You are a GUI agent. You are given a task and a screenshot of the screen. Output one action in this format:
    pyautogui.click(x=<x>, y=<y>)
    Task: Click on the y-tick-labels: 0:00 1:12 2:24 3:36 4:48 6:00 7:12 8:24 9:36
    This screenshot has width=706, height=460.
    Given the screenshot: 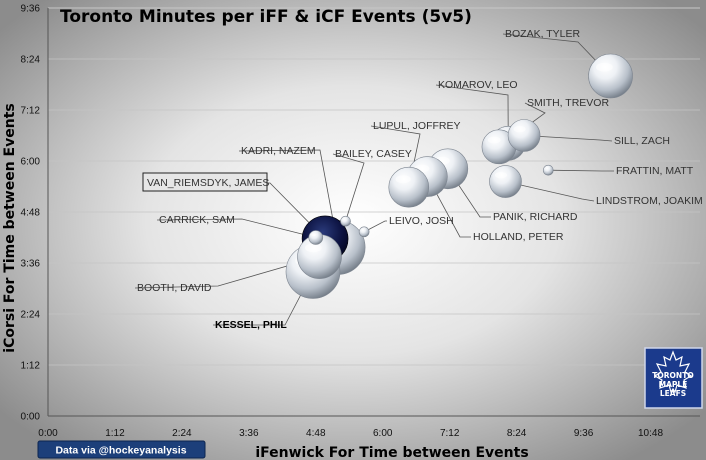 What is the action you would take?
    pyautogui.click(x=31, y=213)
    